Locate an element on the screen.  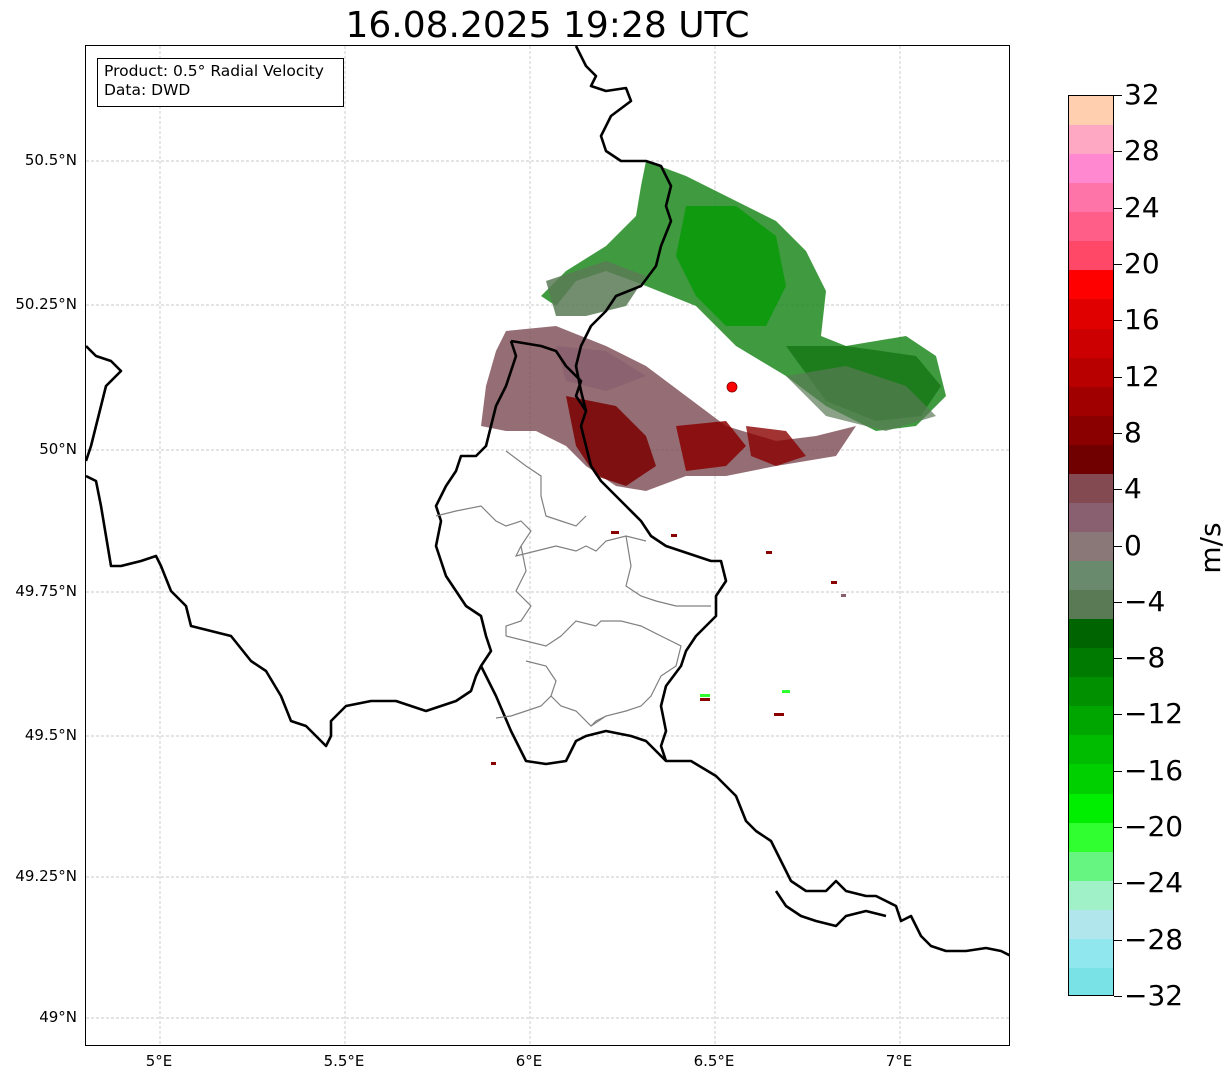
colorbar-tick-label: −12 is located at coordinates (1154, 714).